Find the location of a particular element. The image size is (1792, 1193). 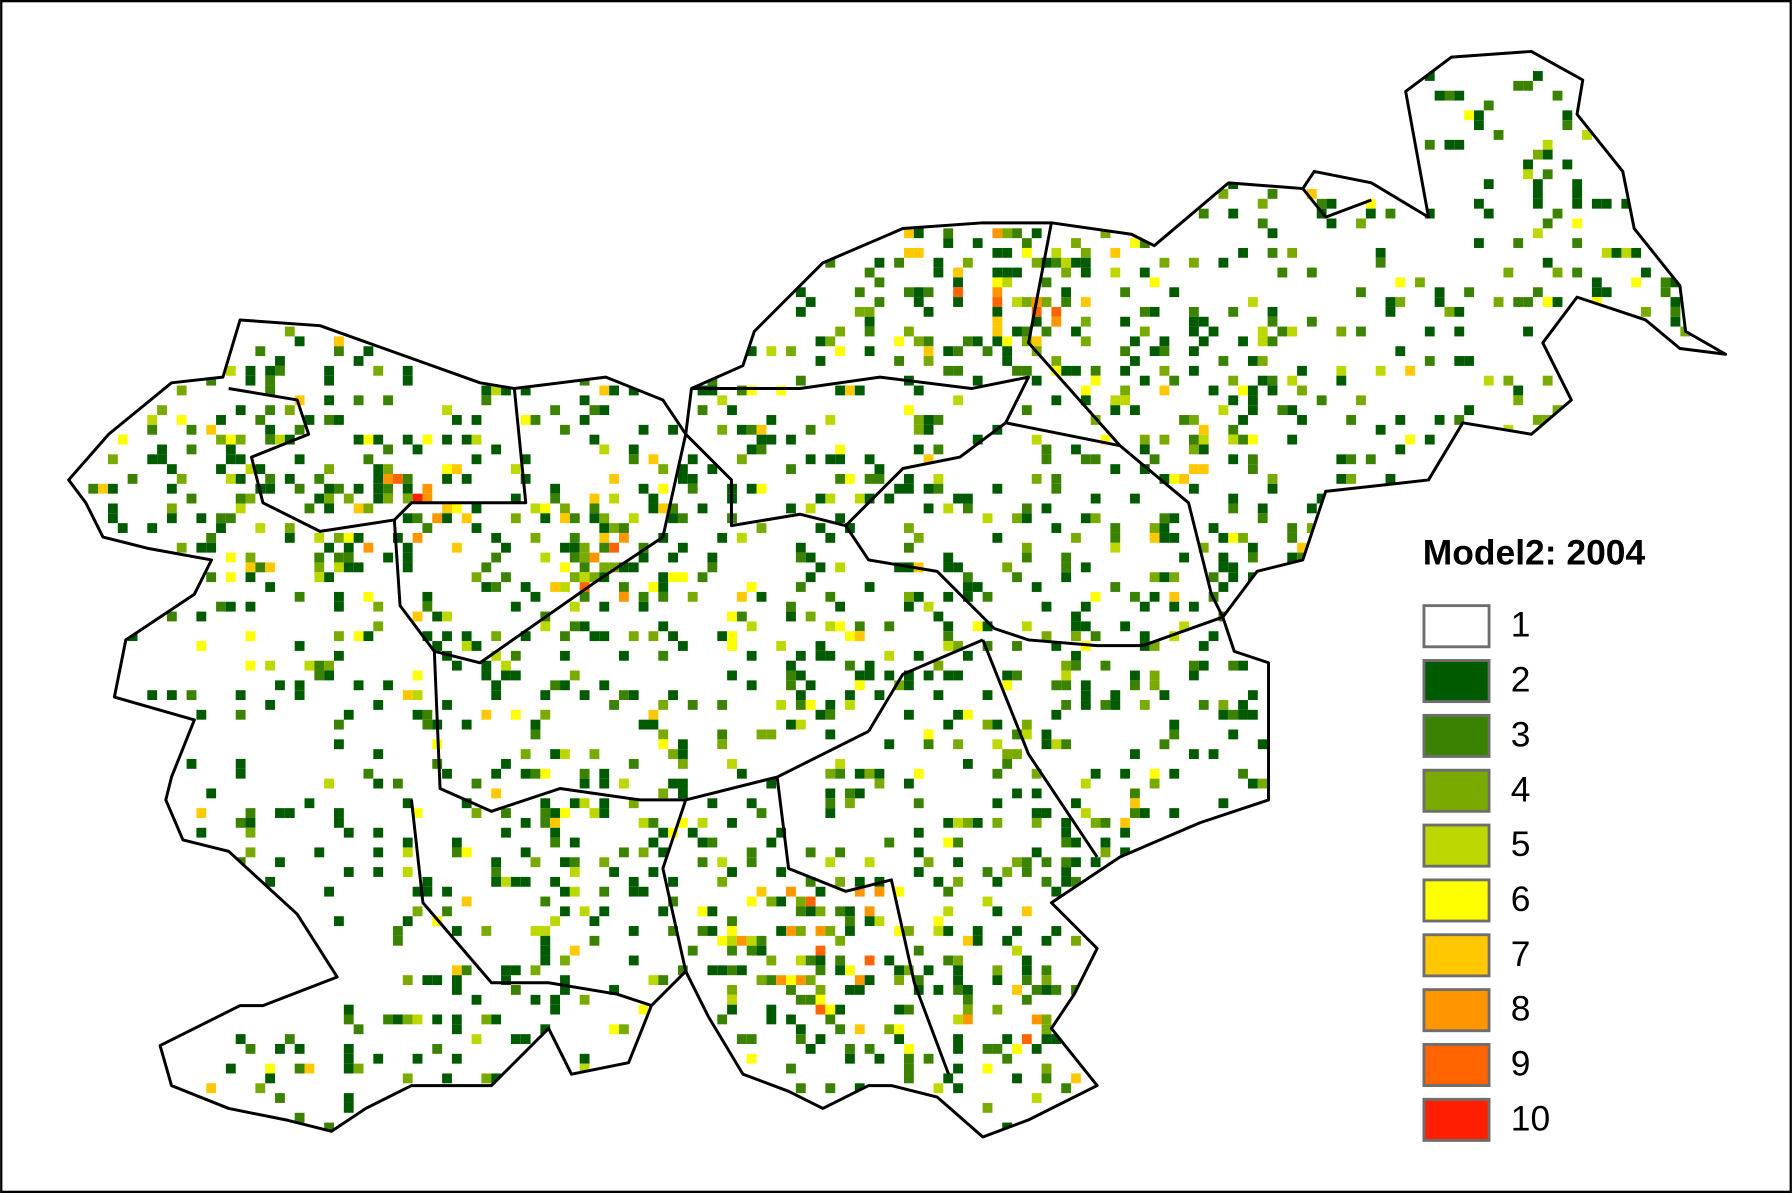

region-boundary is located at coordinates (651, 732).